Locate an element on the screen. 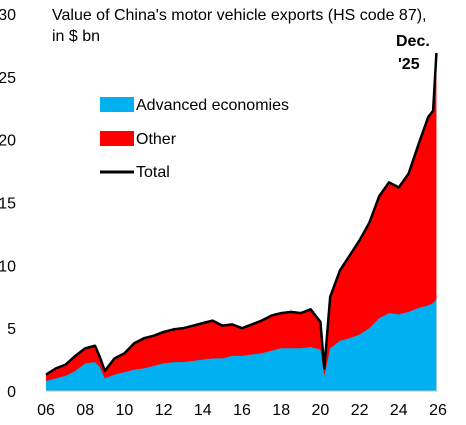 This screenshot has width=466, height=425. legend-swatch-other is located at coordinates (117, 138).